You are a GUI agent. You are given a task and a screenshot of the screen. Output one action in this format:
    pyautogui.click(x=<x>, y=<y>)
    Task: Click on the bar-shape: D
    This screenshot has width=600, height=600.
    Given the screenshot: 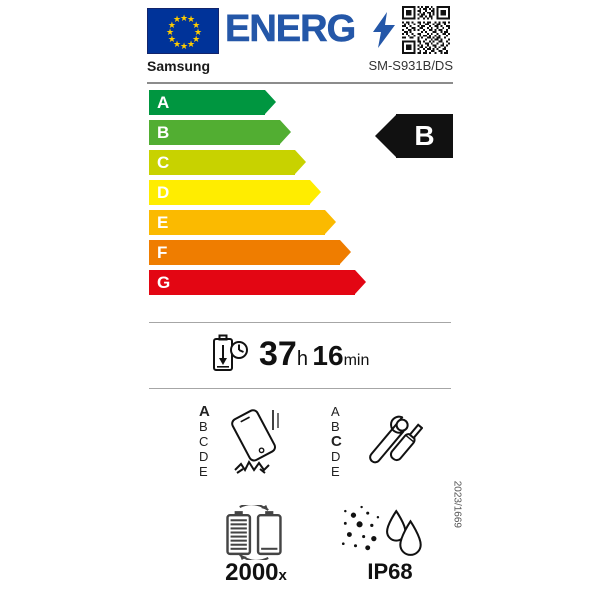 What is the action you would take?
    pyautogui.click(x=235, y=192)
    